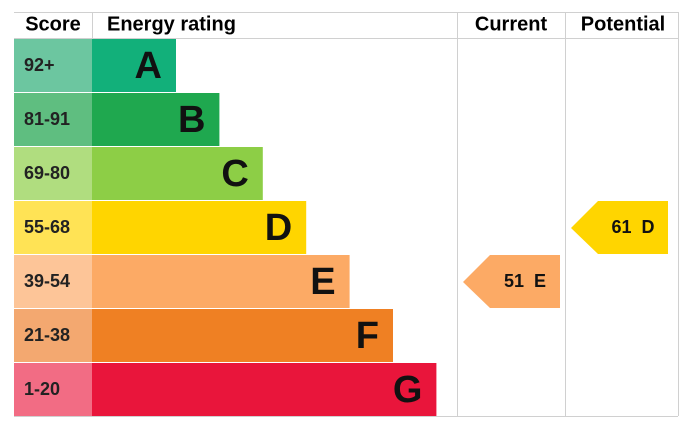 The height and width of the screenshot is (439, 700). I want to click on header-rating: Energy rating, so click(171, 24).